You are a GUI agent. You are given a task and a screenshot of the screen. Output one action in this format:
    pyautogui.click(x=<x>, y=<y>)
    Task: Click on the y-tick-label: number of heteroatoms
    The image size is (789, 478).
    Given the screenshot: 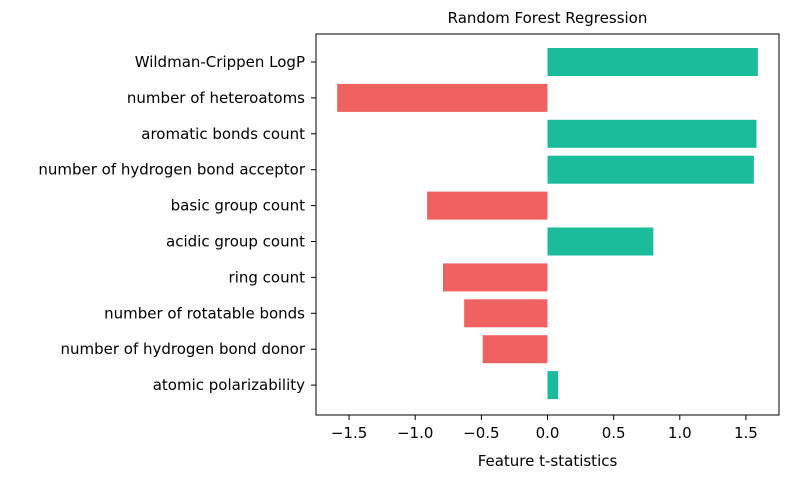 What is the action you would take?
    pyautogui.click(x=216, y=98)
    